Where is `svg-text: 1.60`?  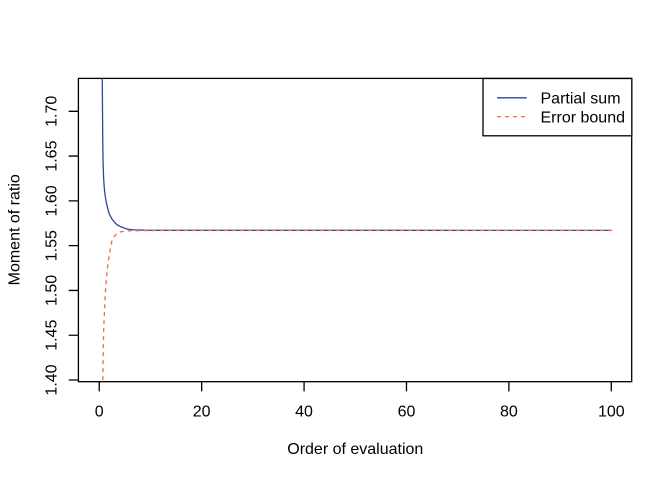 svg-text: 1.60 is located at coordinates (51, 200).